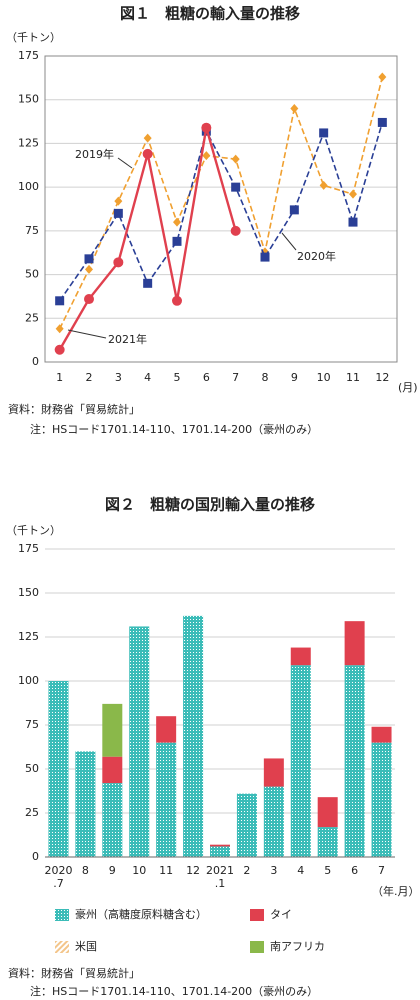  I want to click on chart-title: 図１ 粗糖の輸入量の推移, so click(210, 14).